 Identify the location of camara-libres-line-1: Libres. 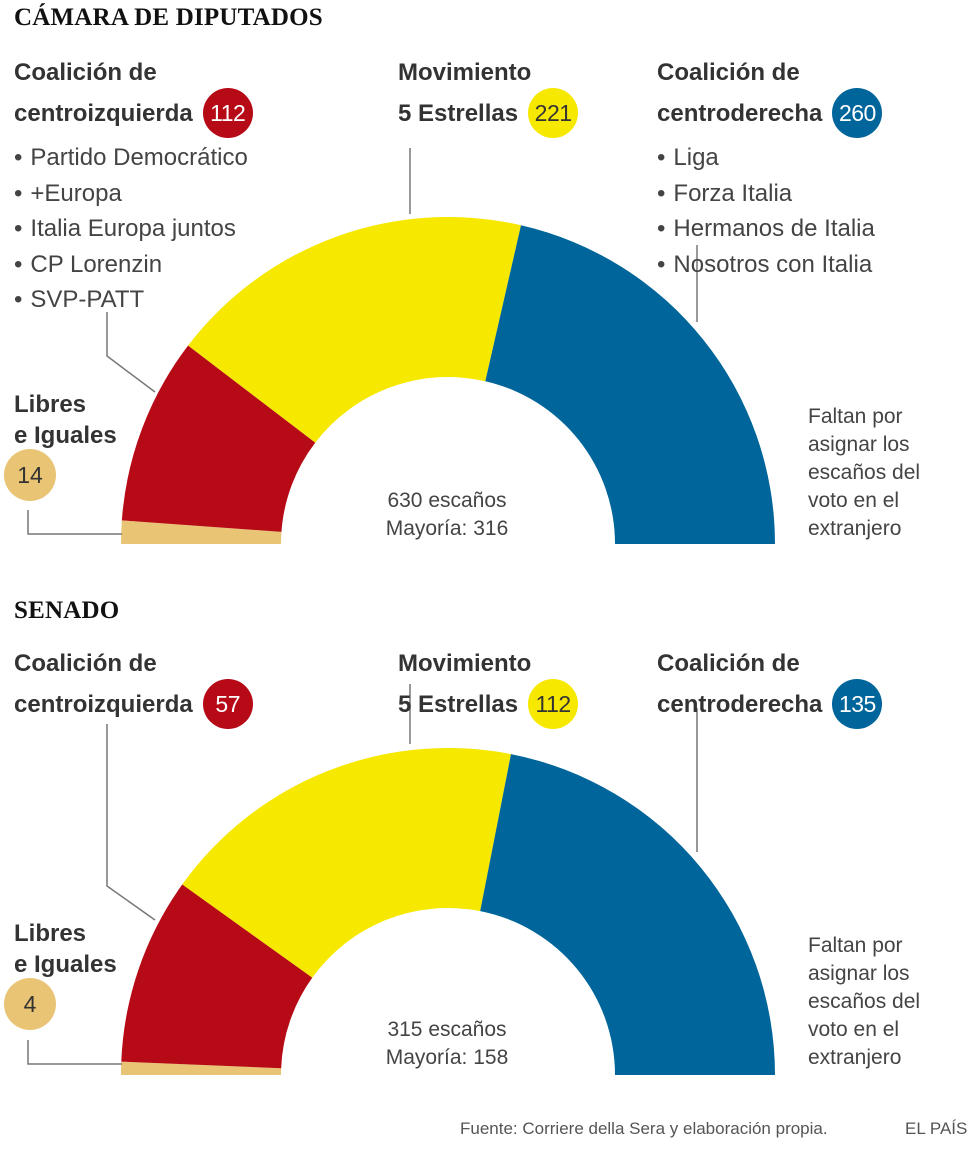
(50, 404).